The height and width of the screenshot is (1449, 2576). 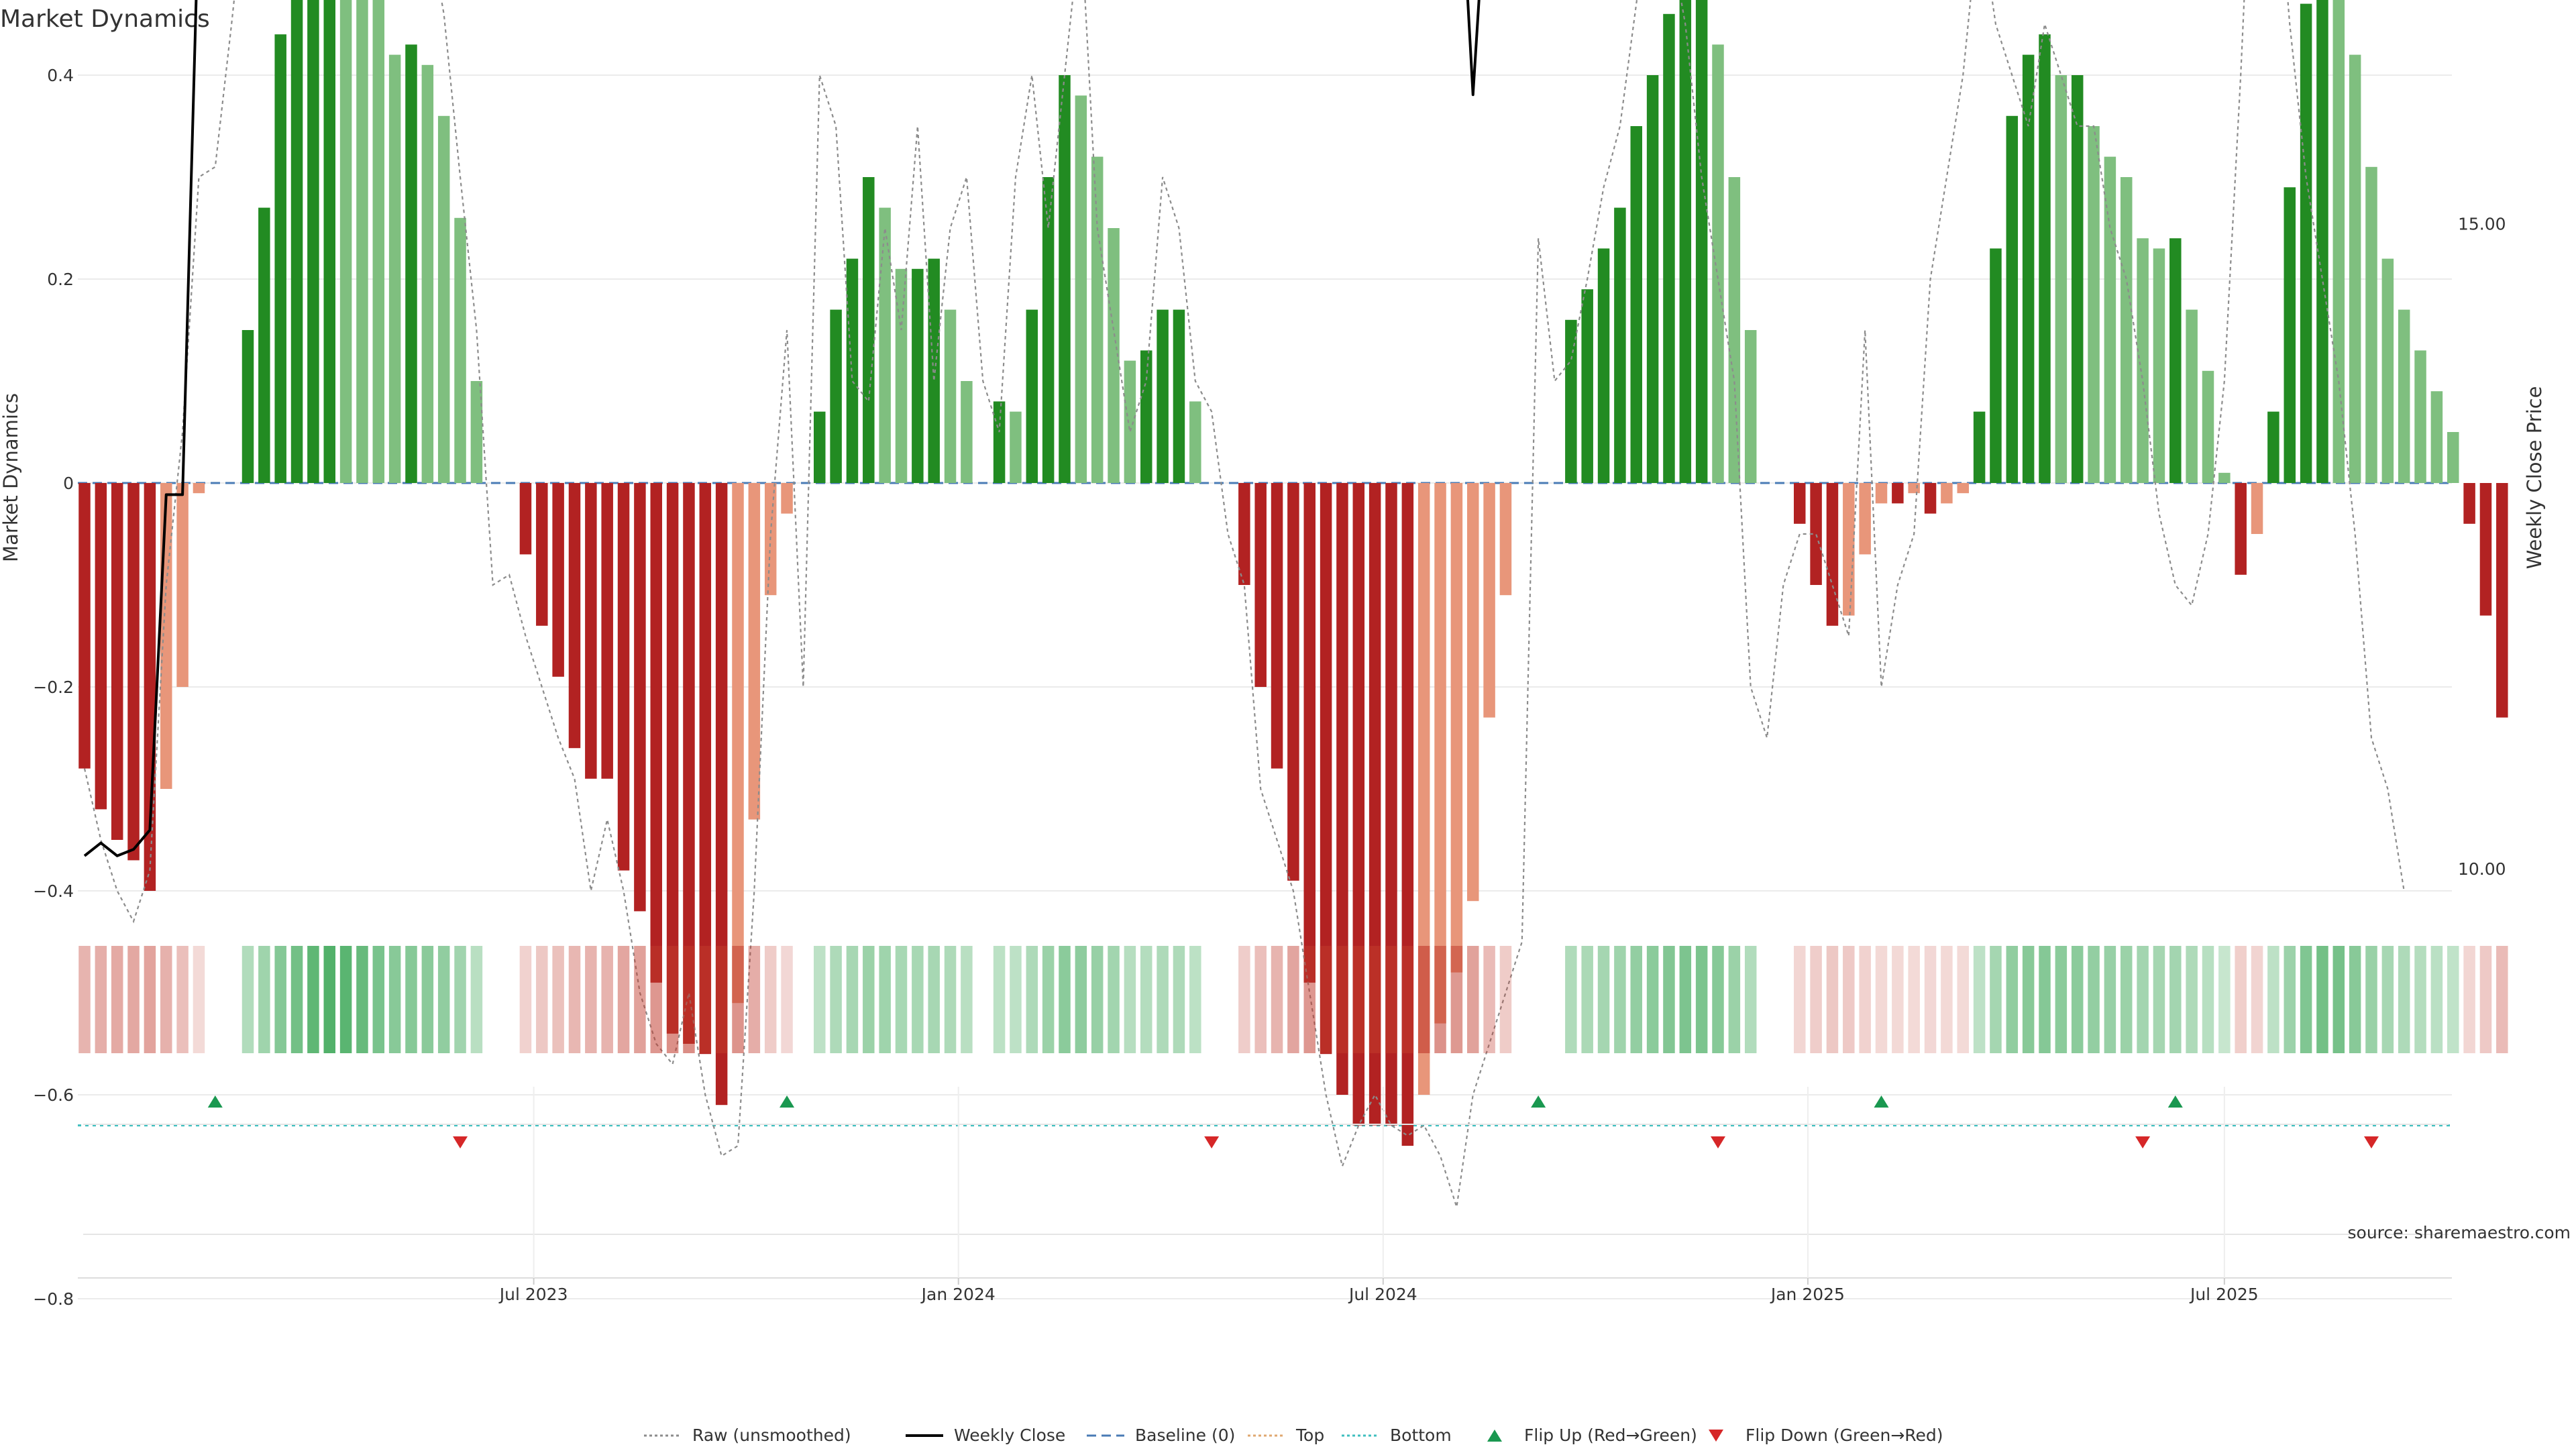 What do you see at coordinates (60, 279) in the screenshot?
I see `y-tick-label: 0.2` at bounding box center [60, 279].